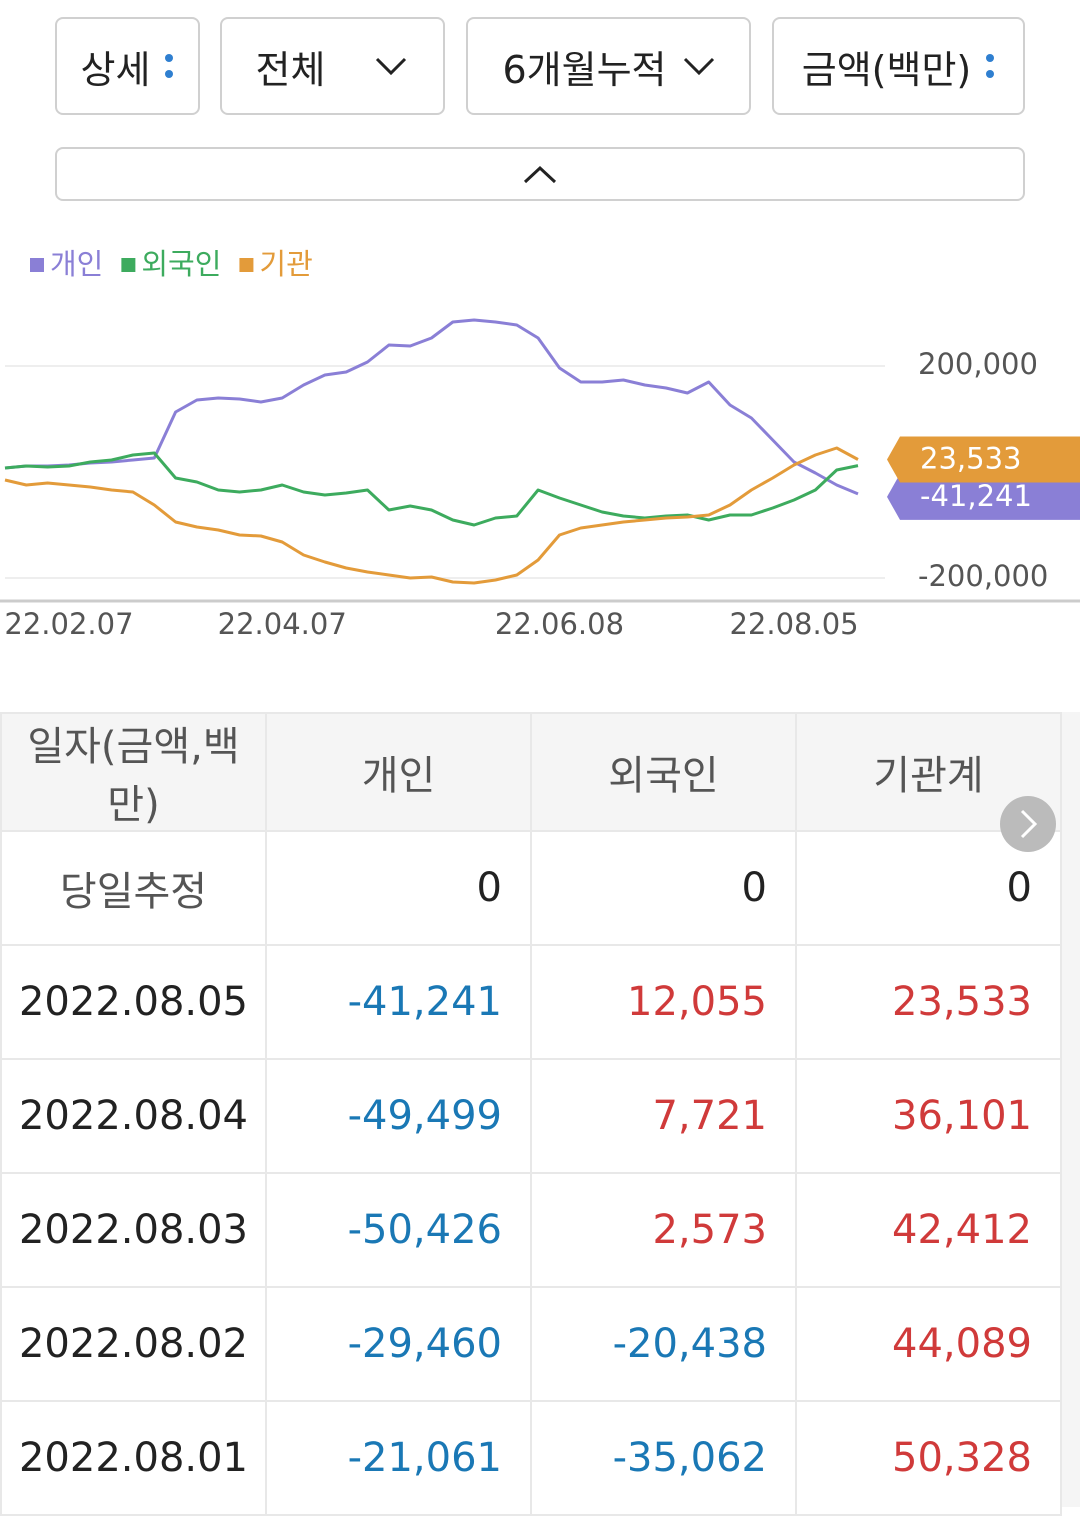 The image size is (1080, 1516). I want to click on value-tag-label: -41,241, so click(976, 496).